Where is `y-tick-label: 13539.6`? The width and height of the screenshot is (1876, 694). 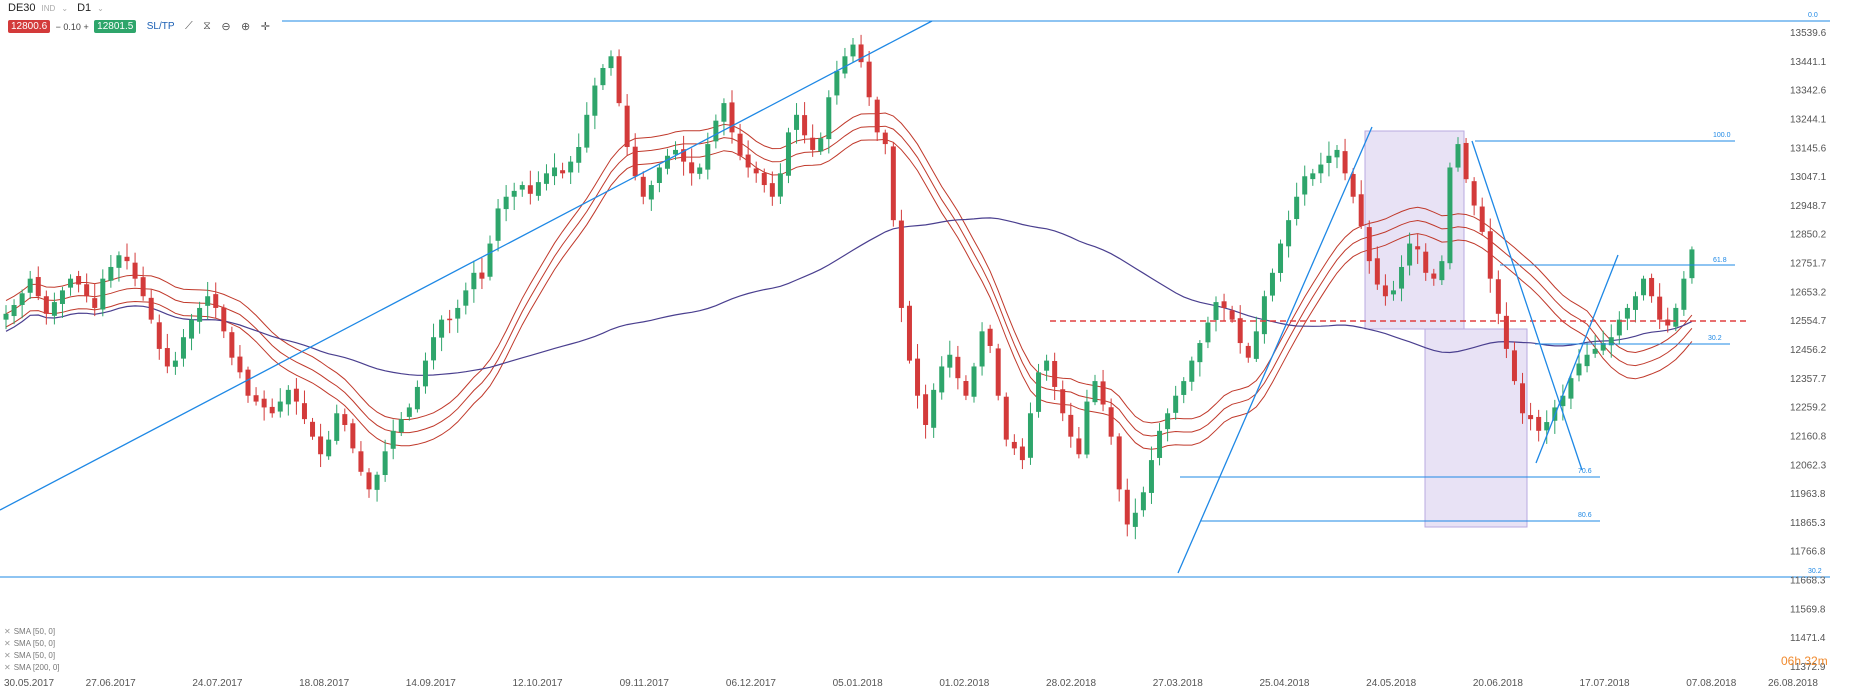
y-tick-label: 13539.6 is located at coordinates (1808, 33).